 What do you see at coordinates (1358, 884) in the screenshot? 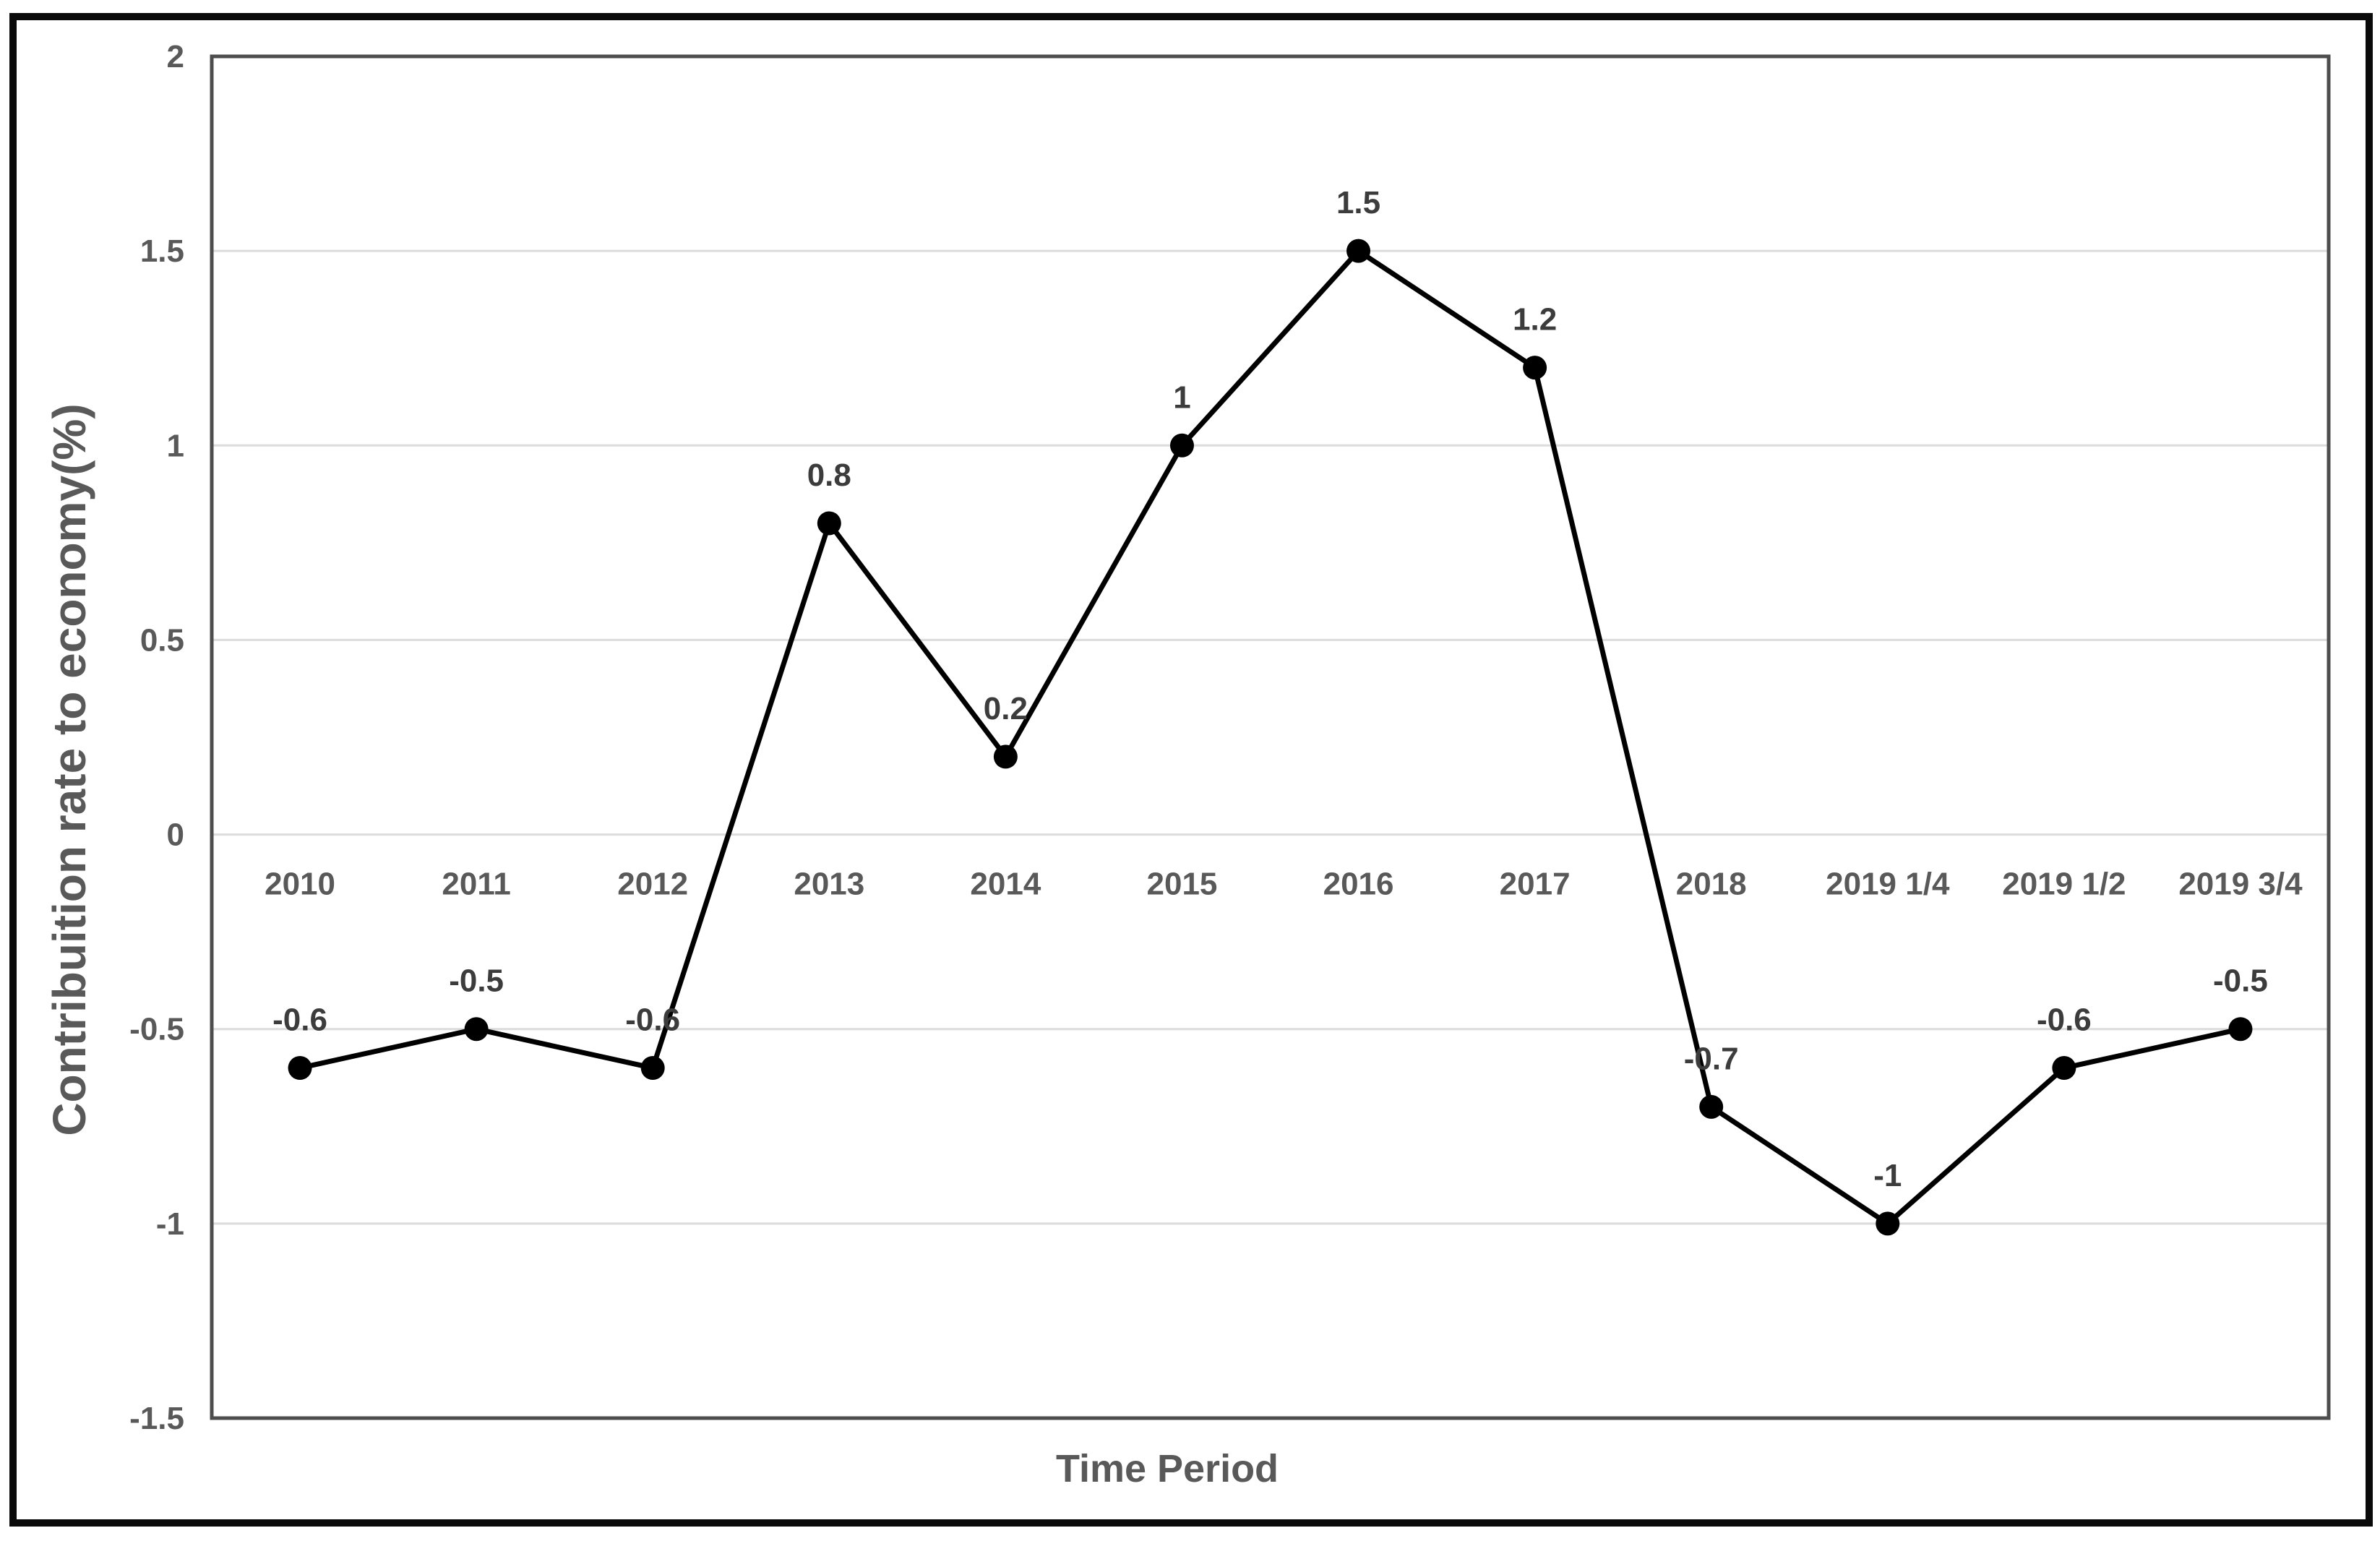
I see `x-category-label: 2016` at bounding box center [1358, 884].